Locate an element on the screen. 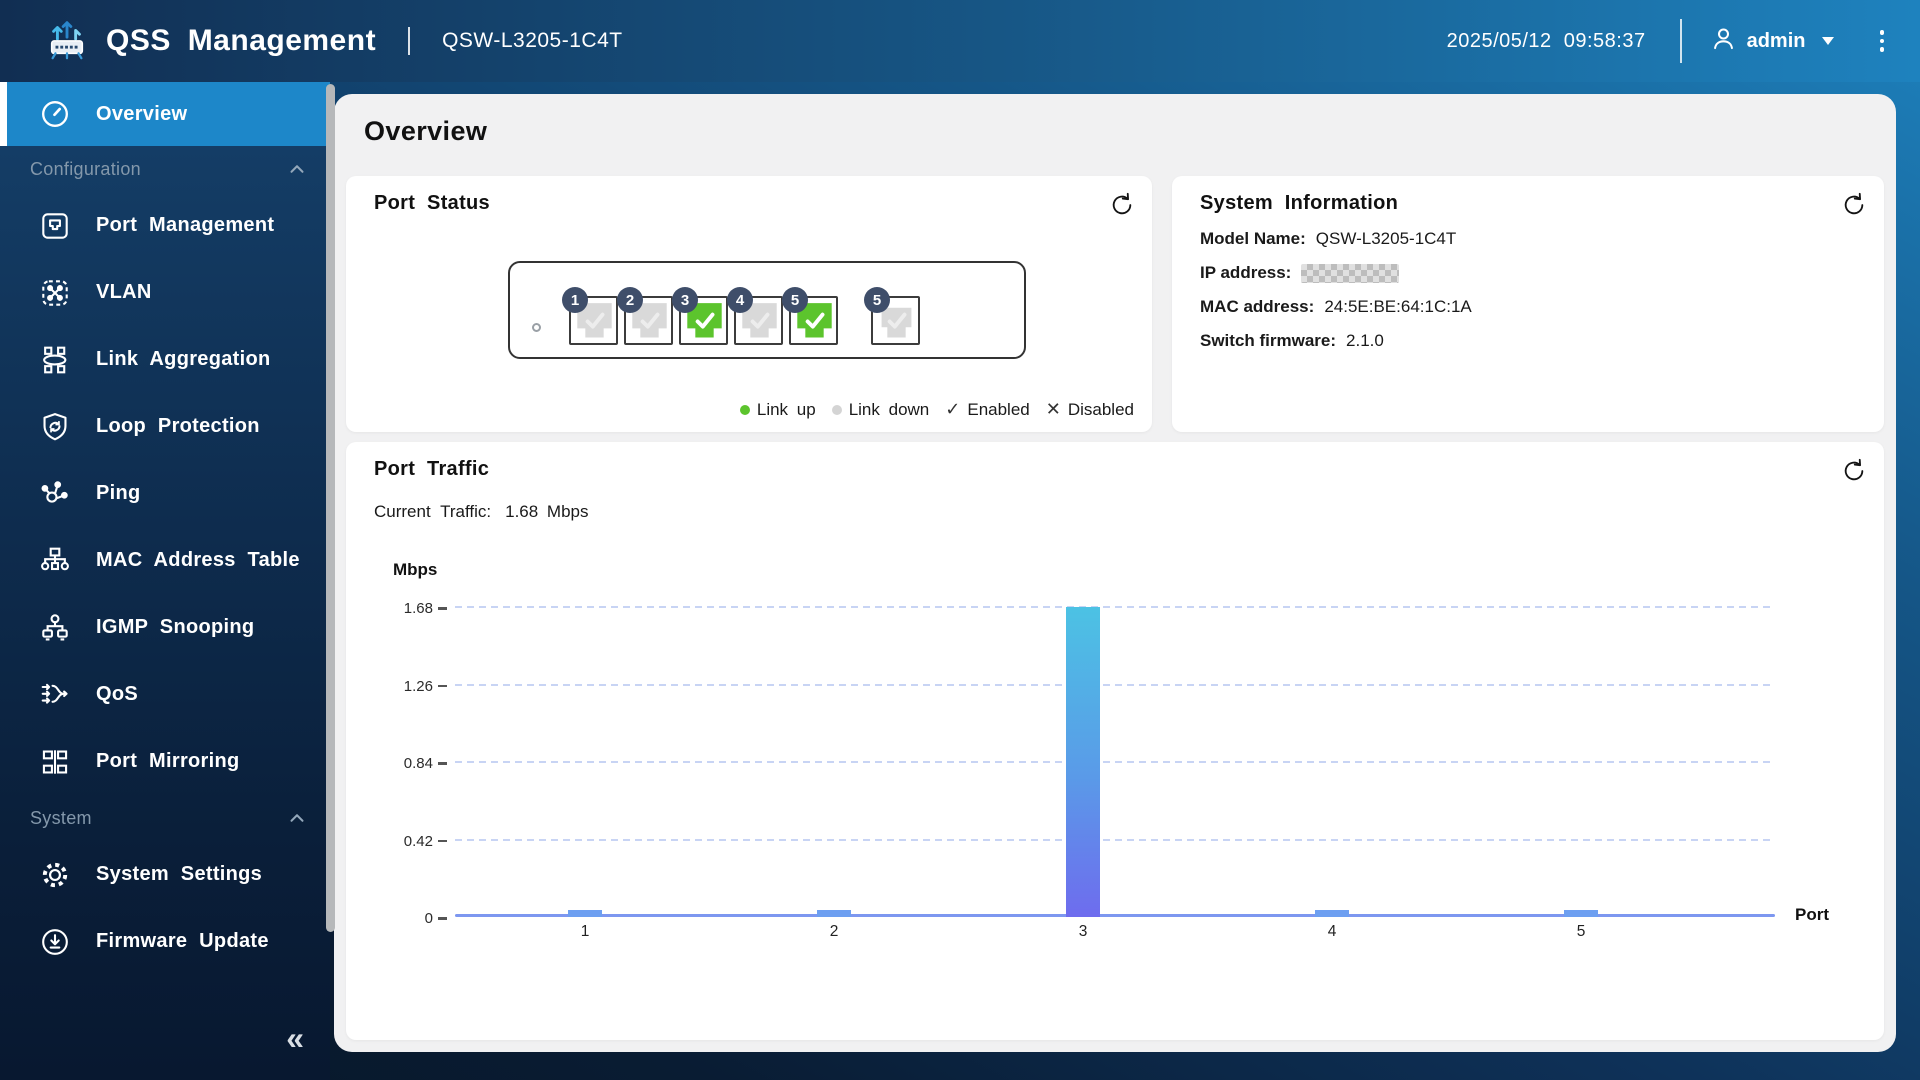  sidebar-section-system: System is located at coordinates (165, 818).